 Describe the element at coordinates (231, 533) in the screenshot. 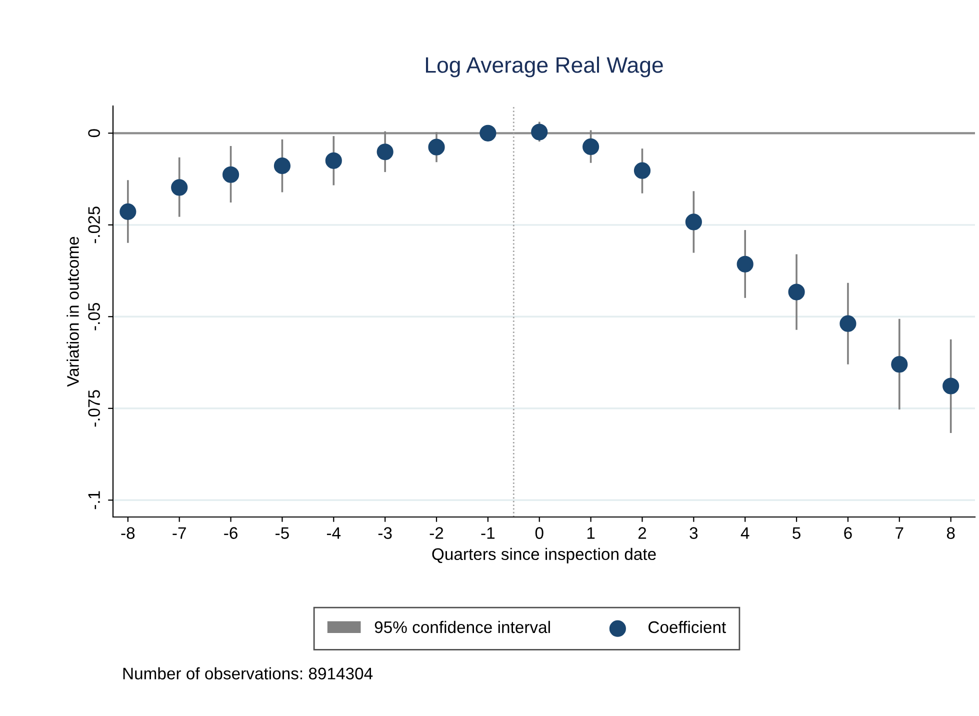

I see `x-tick-label: -6` at that location.